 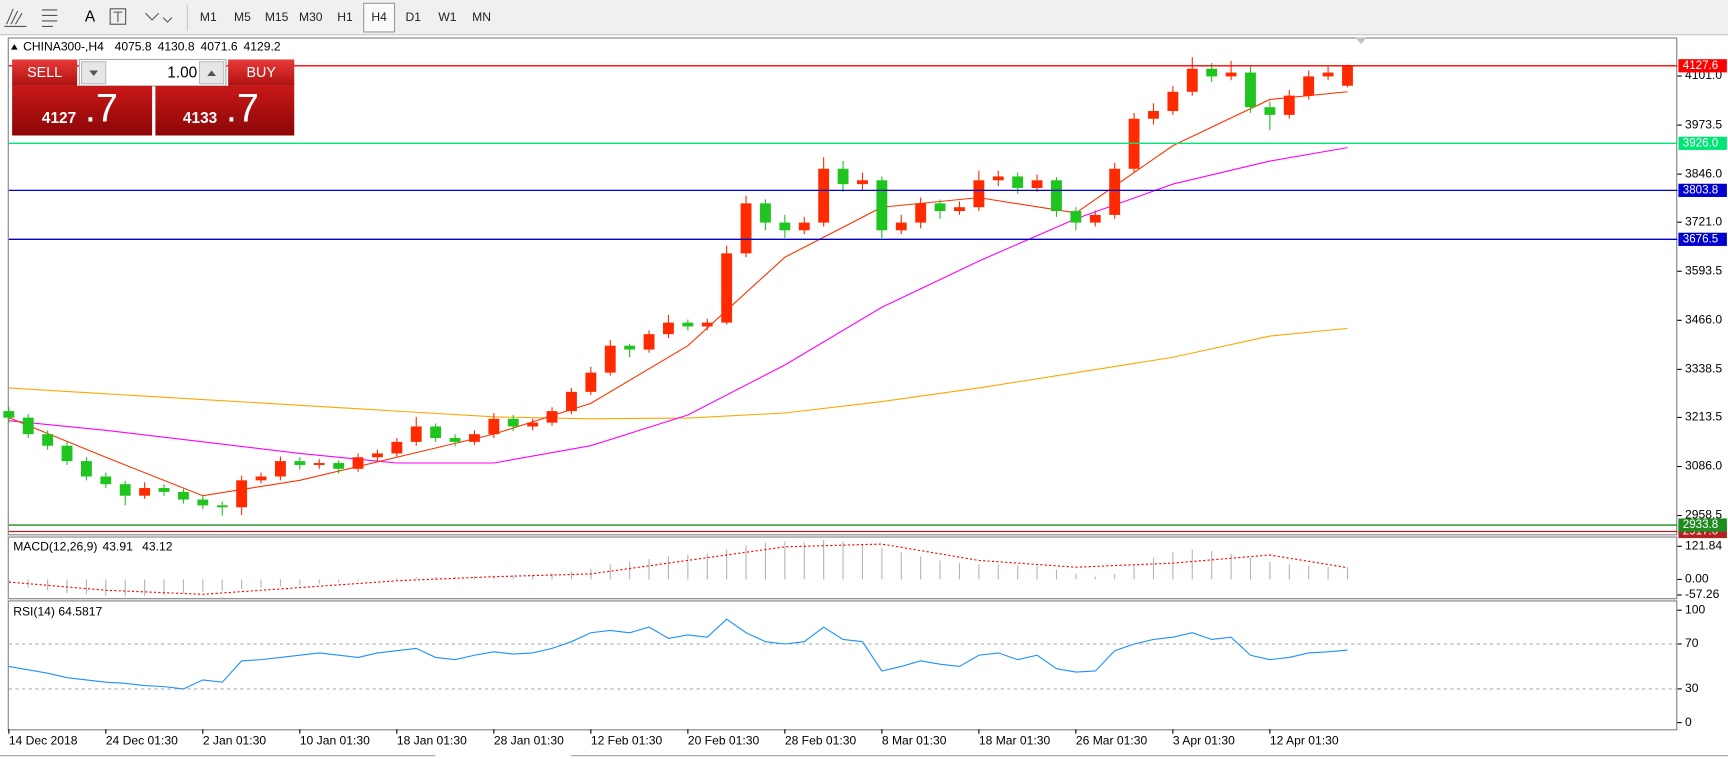 I want to click on ask-box, so click(x=225, y=110).